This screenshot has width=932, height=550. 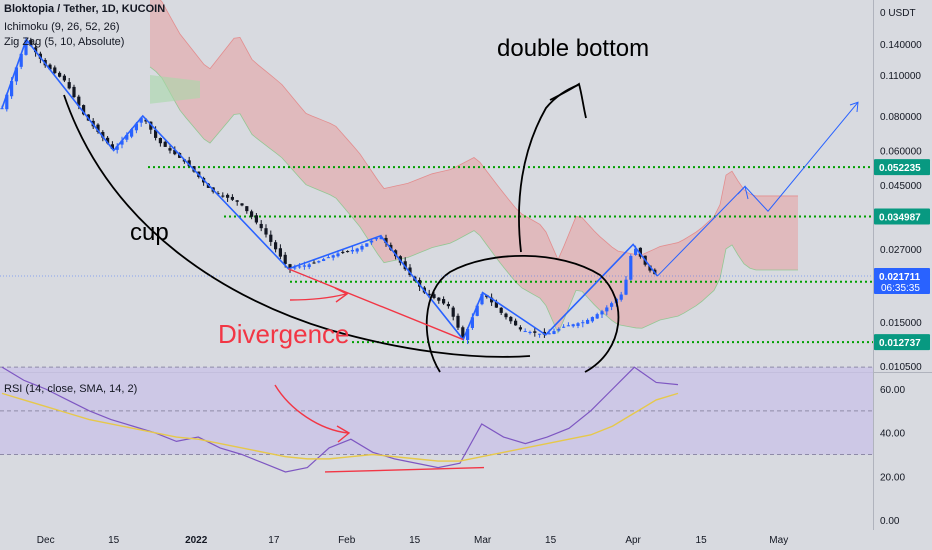 I want to click on level-badge-0.052235: 0.052235, so click(x=902, y=167).